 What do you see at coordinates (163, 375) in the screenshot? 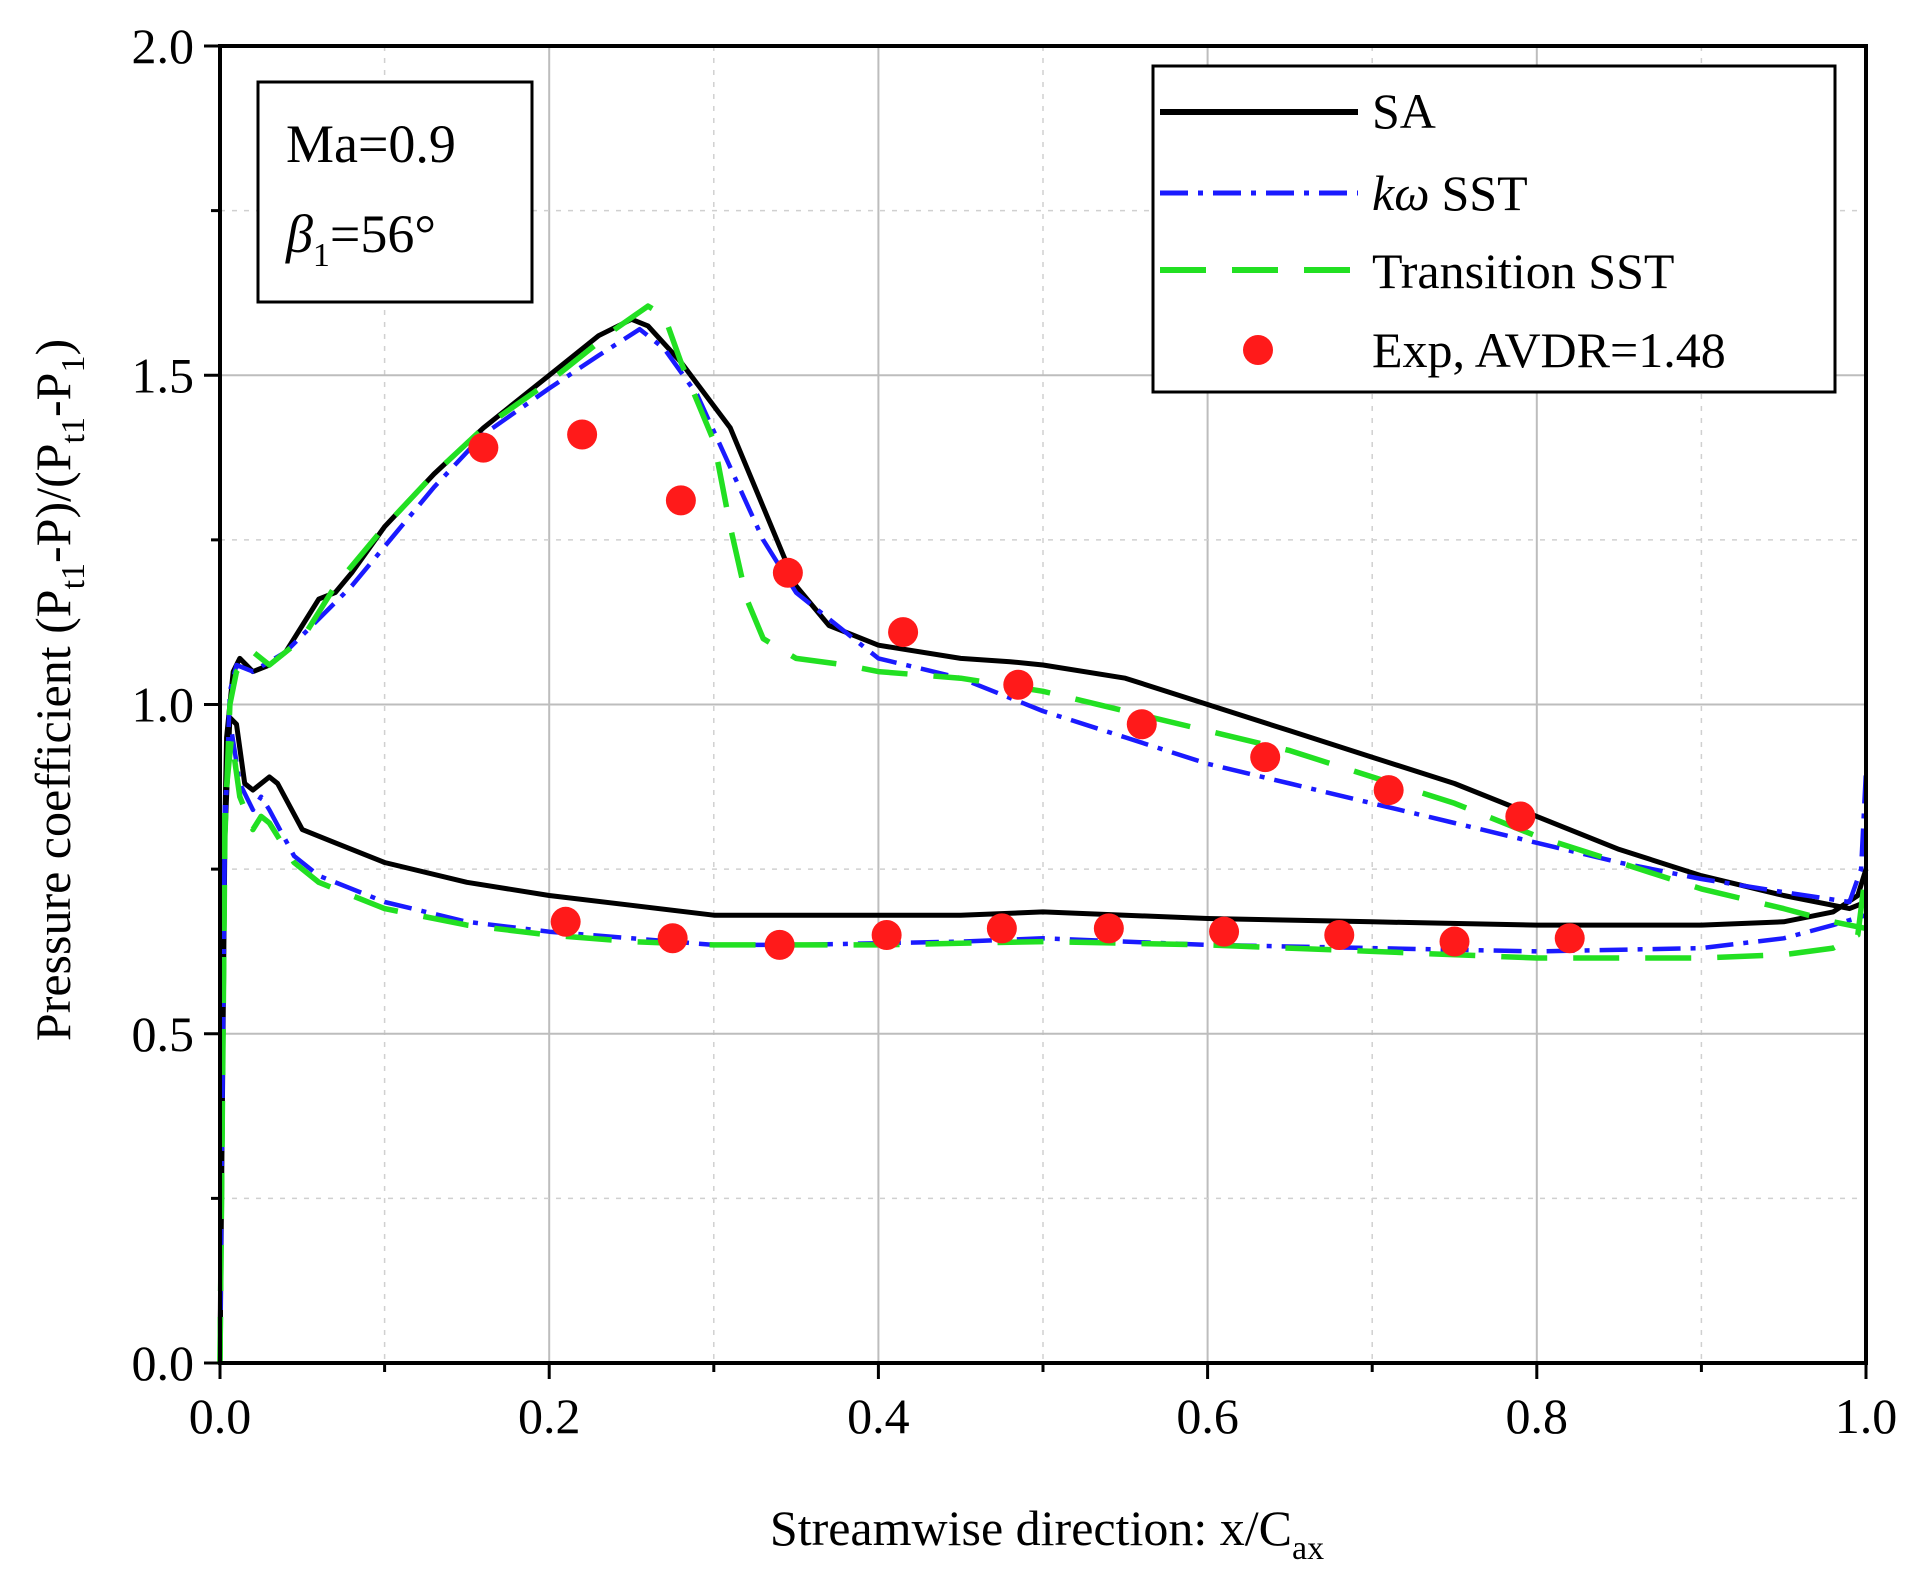
I see `y-tick-label: 1.5` at bounding box center [163, 375].